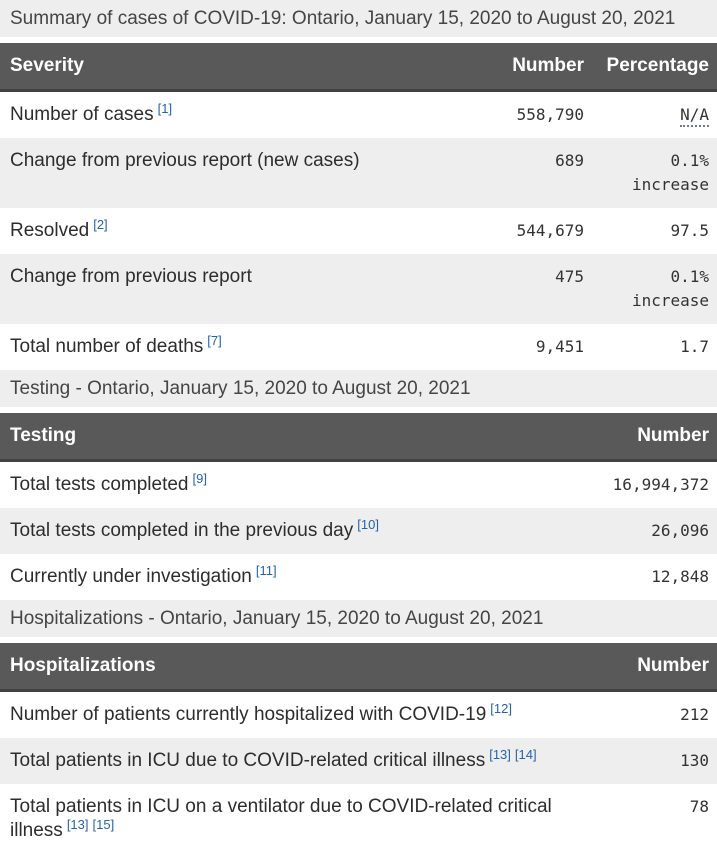 This screenshot has width=717, height=854. I want to click on percentage-value-abbr: N/A, so click(694, 116).